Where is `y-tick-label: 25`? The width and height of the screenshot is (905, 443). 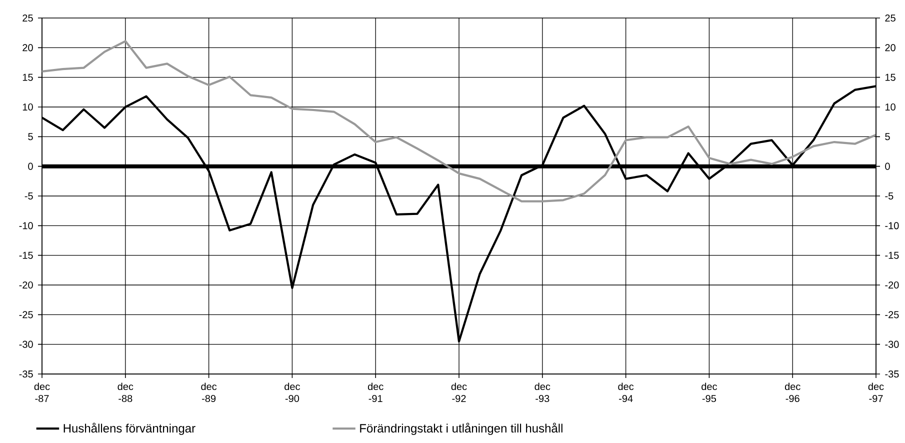
y-tick-label: 25 is located at coordinates (890, 18).